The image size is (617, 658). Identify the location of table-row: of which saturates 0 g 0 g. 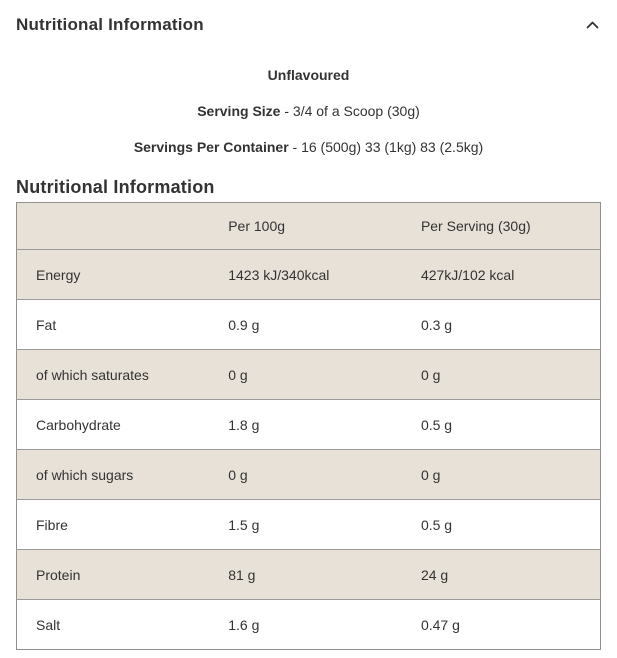
(308, 374).